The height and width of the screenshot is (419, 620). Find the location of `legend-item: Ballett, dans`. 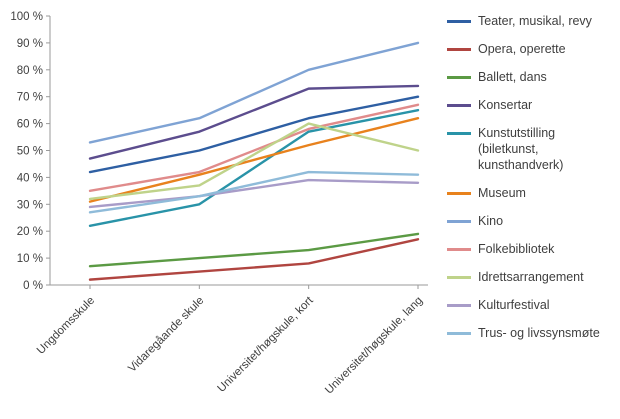

legend-item: Ballett, dans is located at coordinates (532, 77).